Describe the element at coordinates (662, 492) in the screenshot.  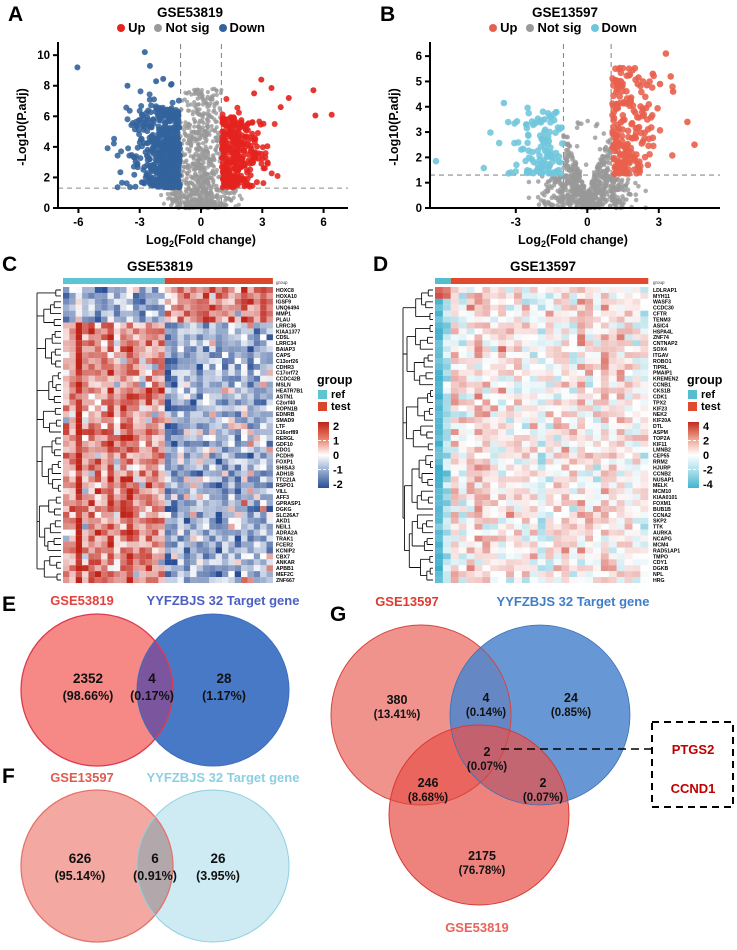
I see `gene-label: MCM10` at that location.